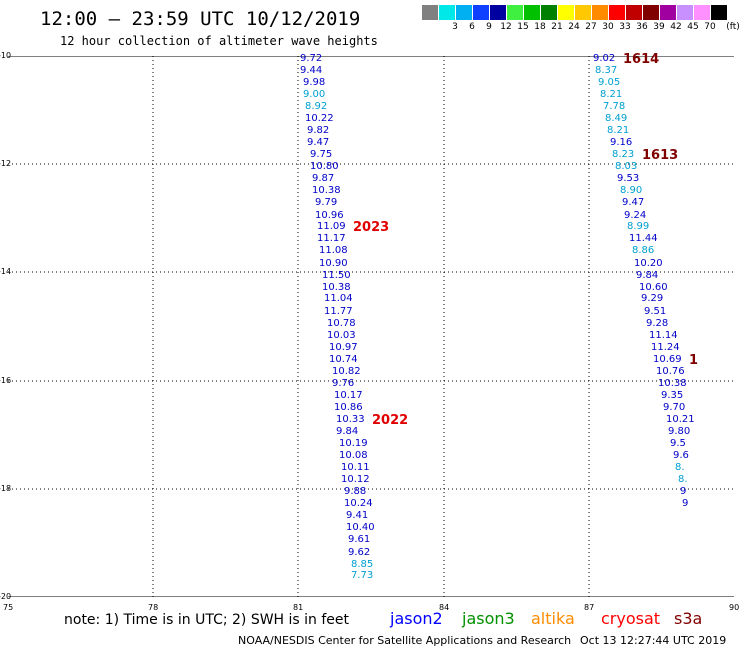  Describe the element at coordinates (362, 575) in the screenshot. I see `wave-height-value: 7.73` at that location.